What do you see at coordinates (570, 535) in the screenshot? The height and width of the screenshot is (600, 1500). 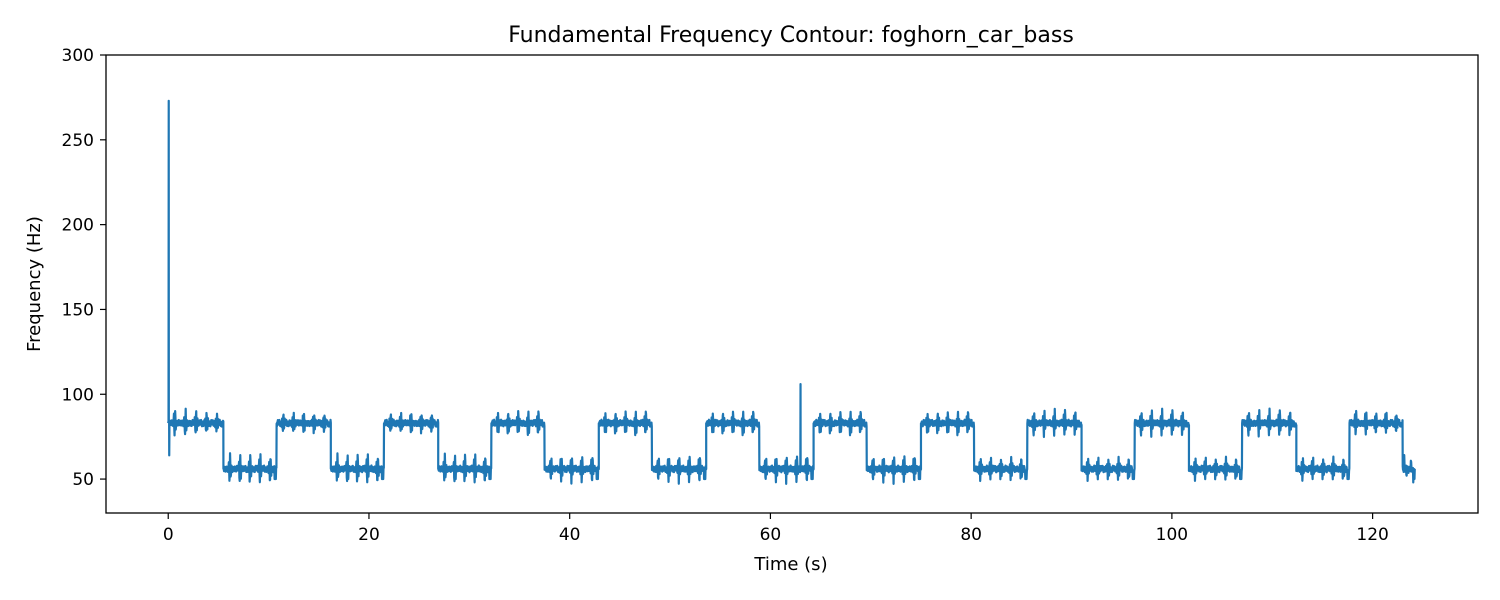 I see `x-tick-label: 40` at bounding box center [570, 535].